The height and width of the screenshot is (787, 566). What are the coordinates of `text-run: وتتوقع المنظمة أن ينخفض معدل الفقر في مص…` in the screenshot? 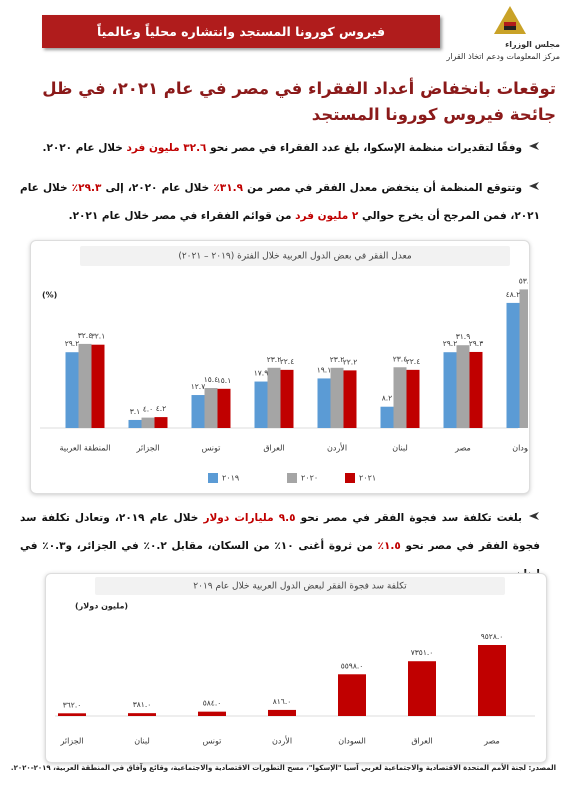 It's located at (382, 188).